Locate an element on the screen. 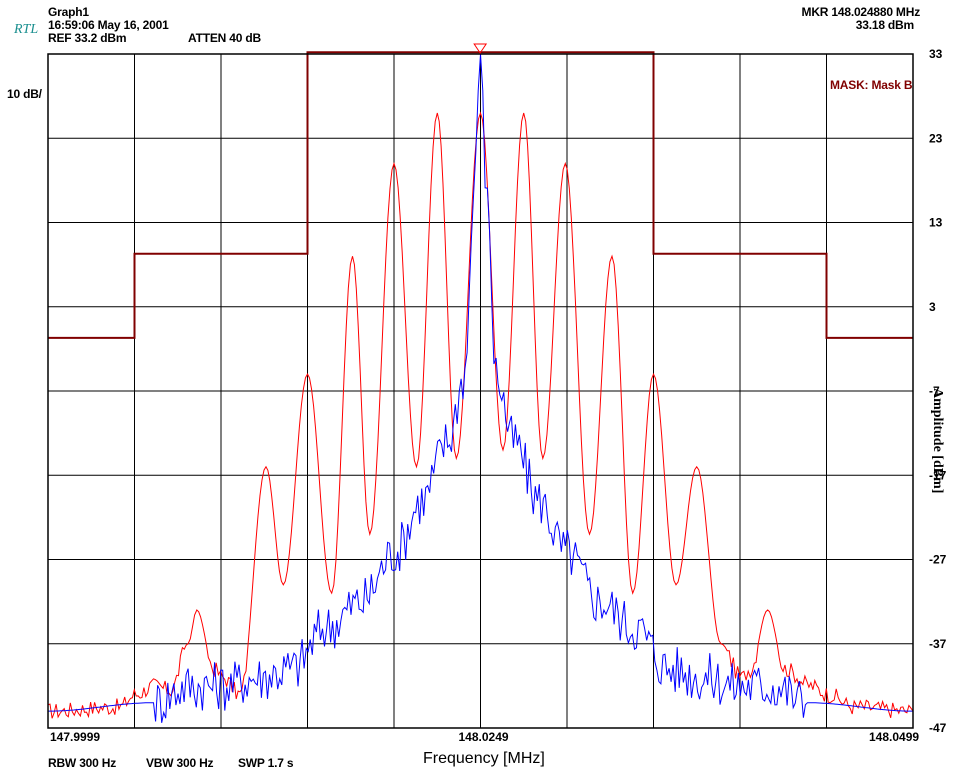 This screenshot has height=776, width=966. rbw-setting: RBW 300 Hz is located at coordinates (82, 763).